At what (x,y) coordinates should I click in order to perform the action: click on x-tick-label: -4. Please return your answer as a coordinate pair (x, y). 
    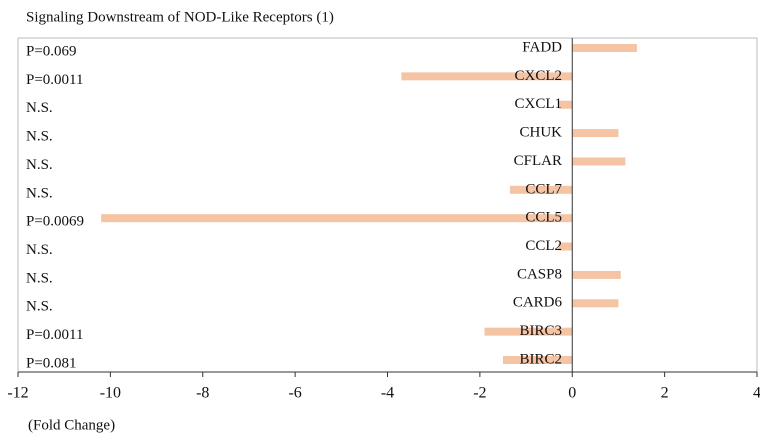
    Looking at the image, I should click on (387, 393).